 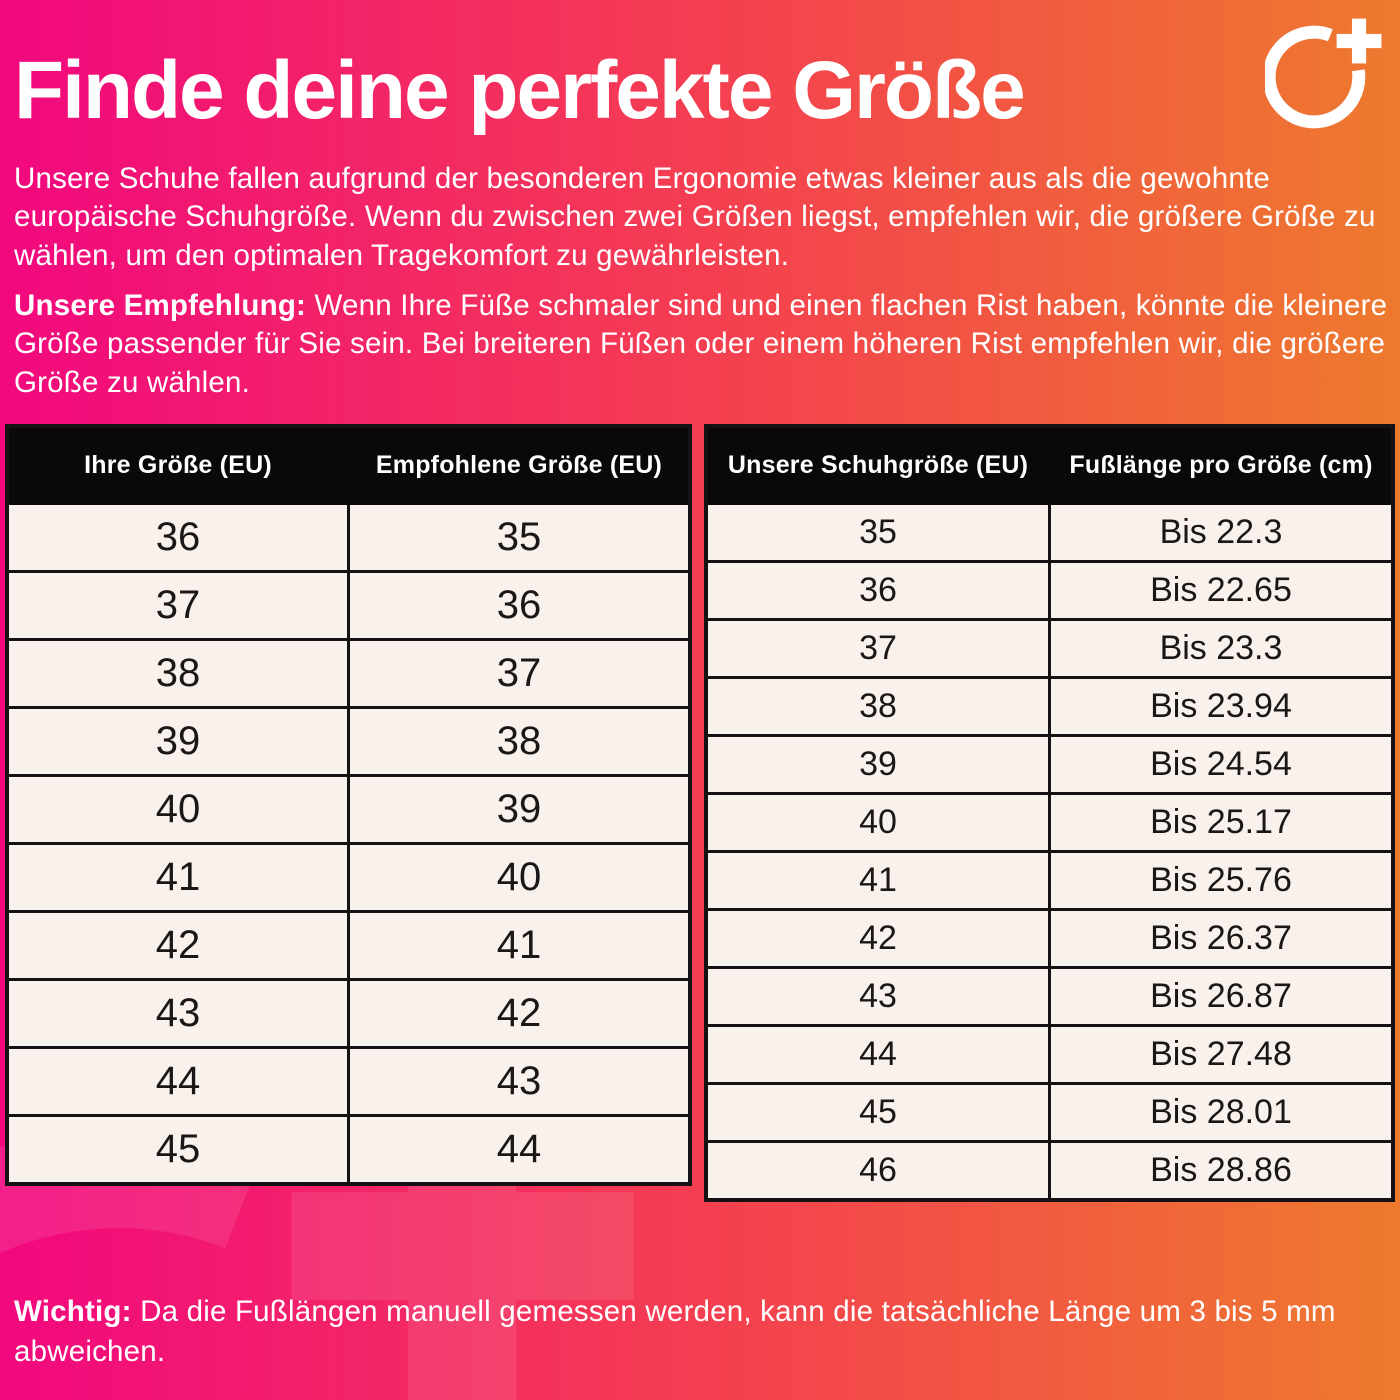 What do you see at coordinates (1221, 1054) in the screenshot?
I see `table-cell: Bis 27.48` at bounding box center [1221, 1054].